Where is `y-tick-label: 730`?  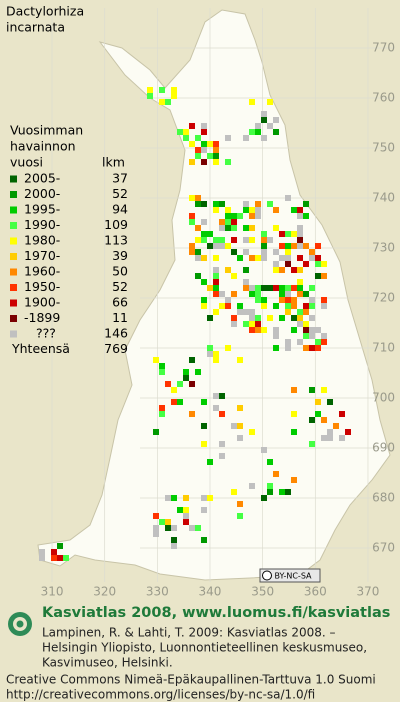 y-tick-label: 730 is located at coordinates (383, 248).